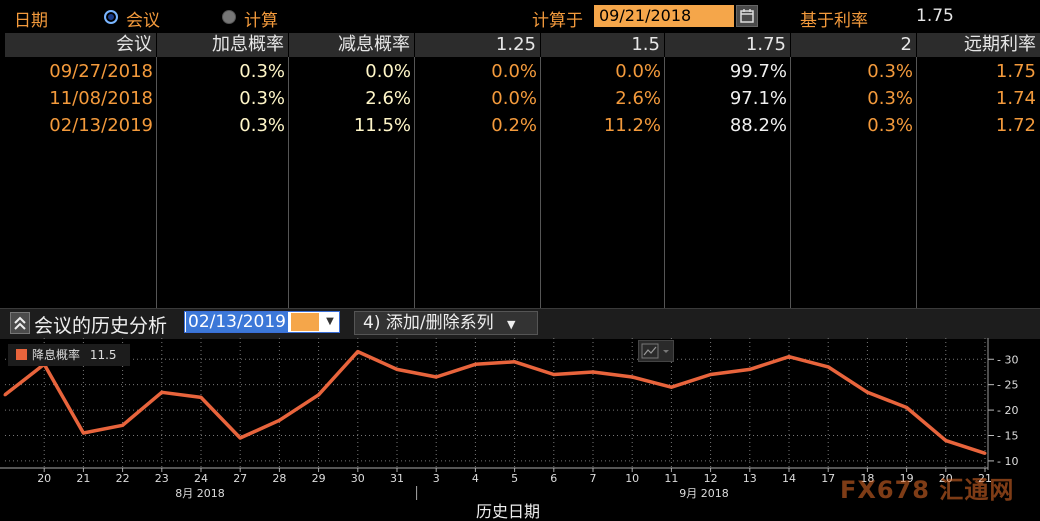 Image resolution: width=1040 pixels, height=521 pixels. Describe the element at coordinates (240, 478) in the screenshot. I see `x-tick-label: 27` at that location.